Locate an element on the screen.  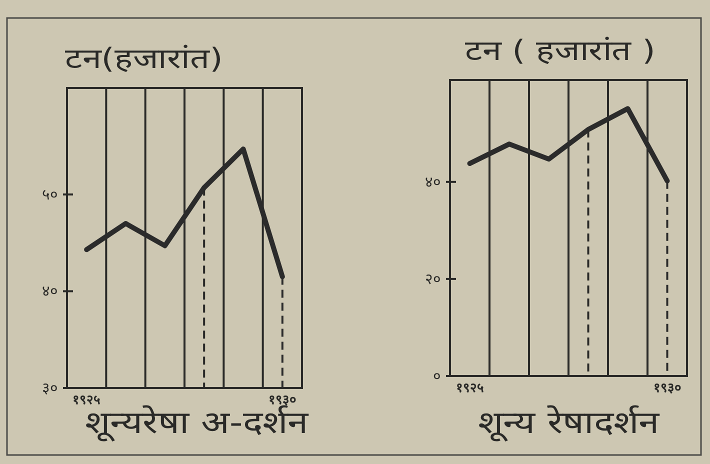
y-tick-label: ० is located at coordinates (437, 376).